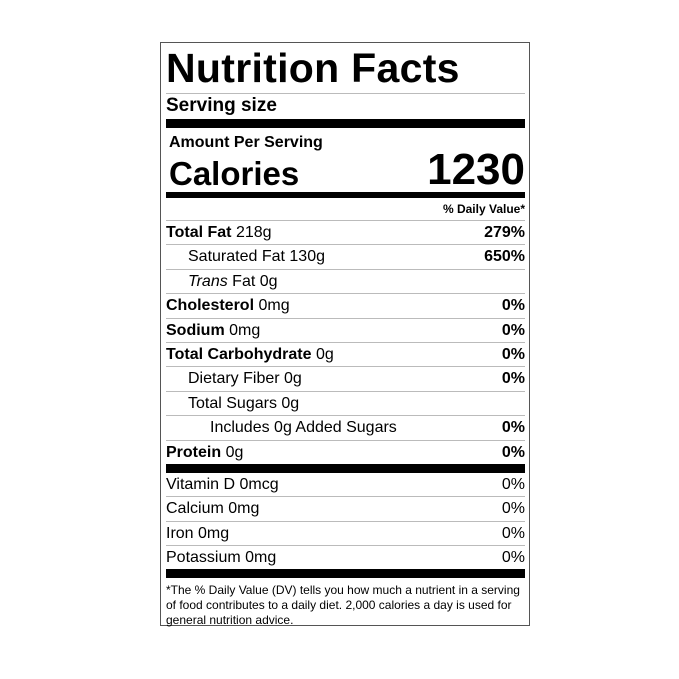  I want to click on amount-per-serving: Amount Per Serving, so click(246, 142).